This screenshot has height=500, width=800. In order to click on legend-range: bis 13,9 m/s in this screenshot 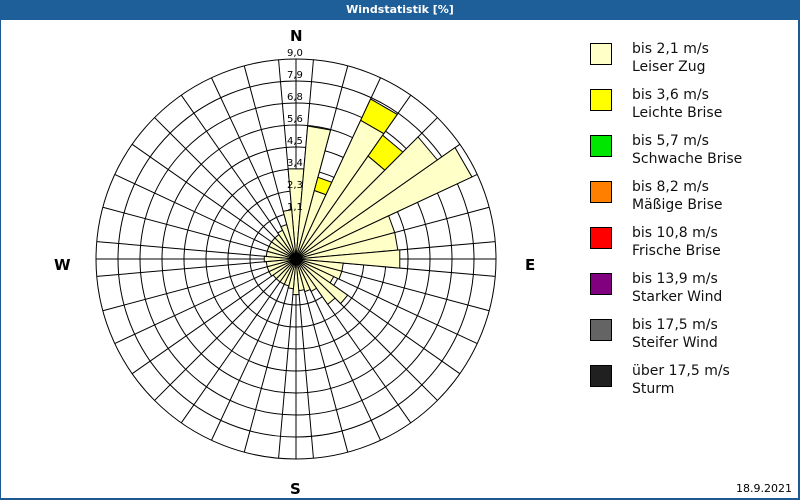, I will do `click(675, 279)`.